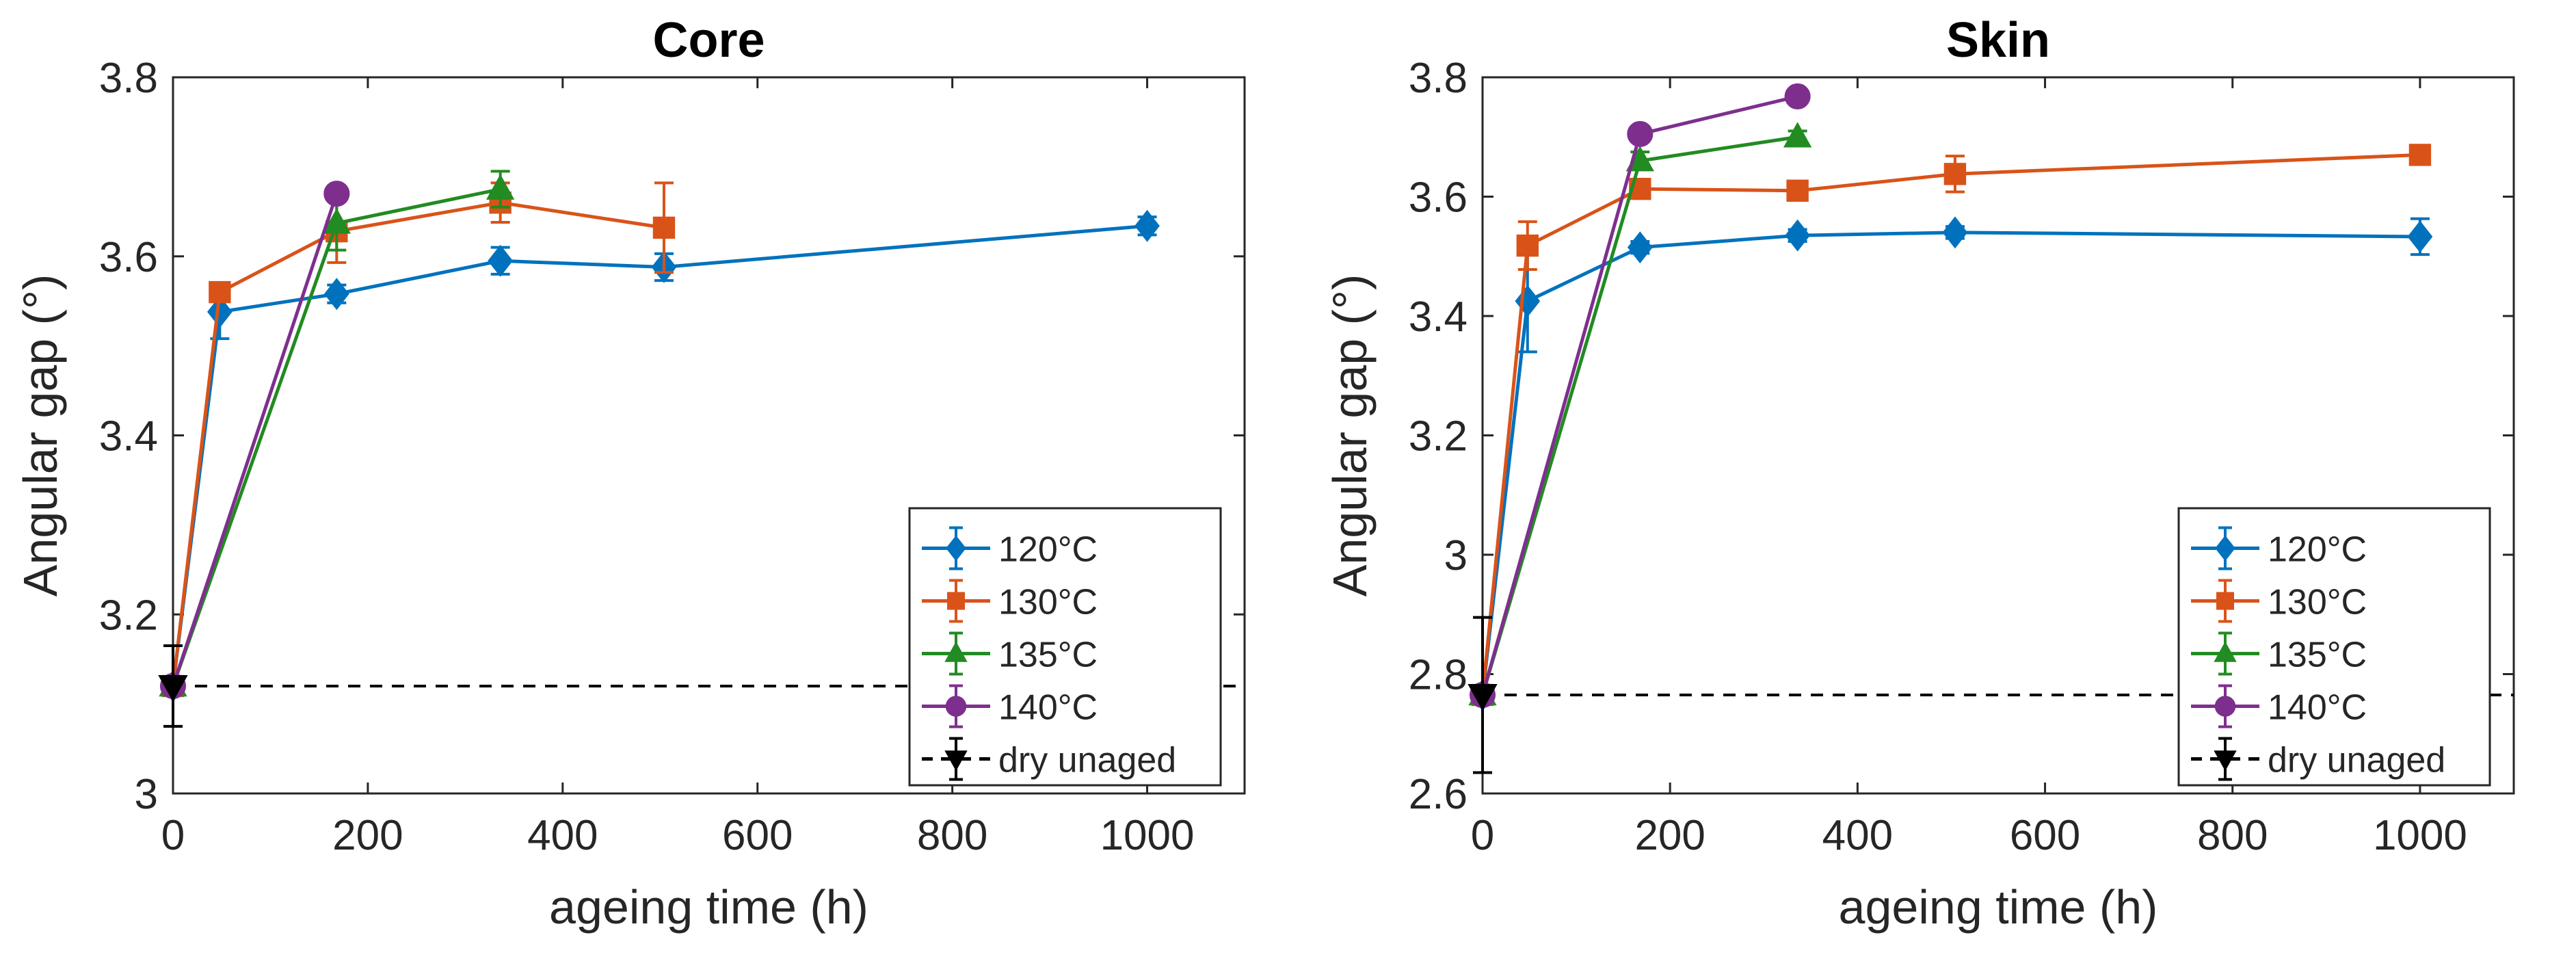  I want to click on core-legend-label: 130°C, so click(1048, 602).